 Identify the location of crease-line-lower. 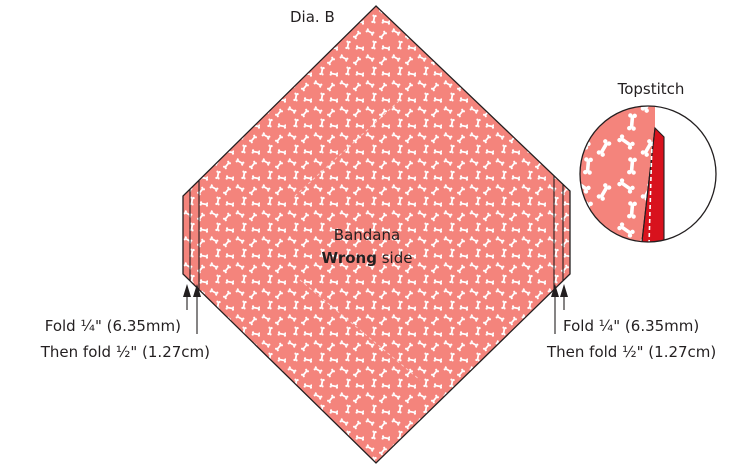
(360, 330).